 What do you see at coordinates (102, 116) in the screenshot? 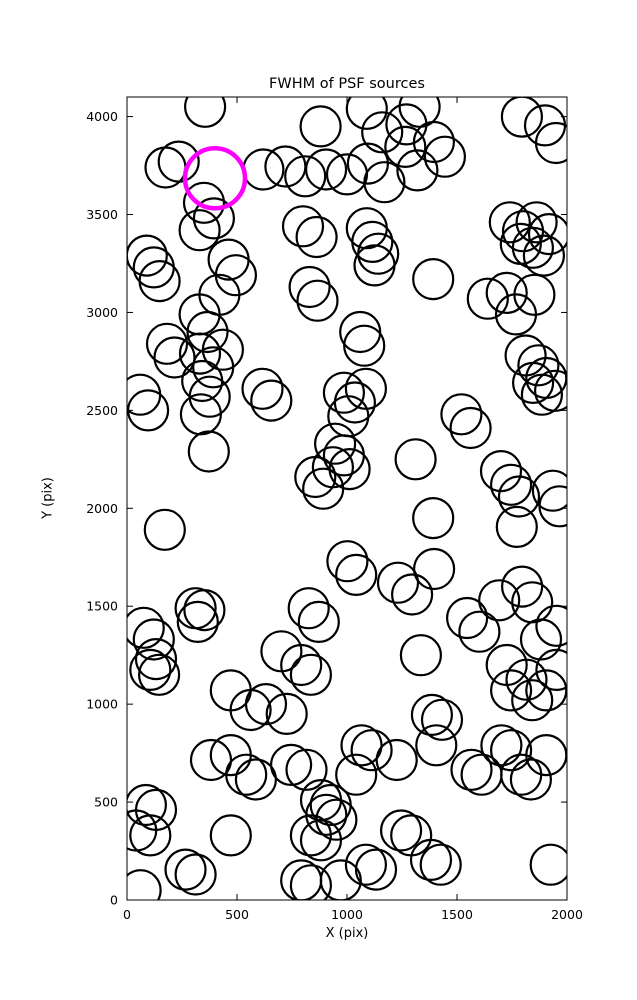
I see `y-tick-label: 4000` at bounding box center [102, 116].